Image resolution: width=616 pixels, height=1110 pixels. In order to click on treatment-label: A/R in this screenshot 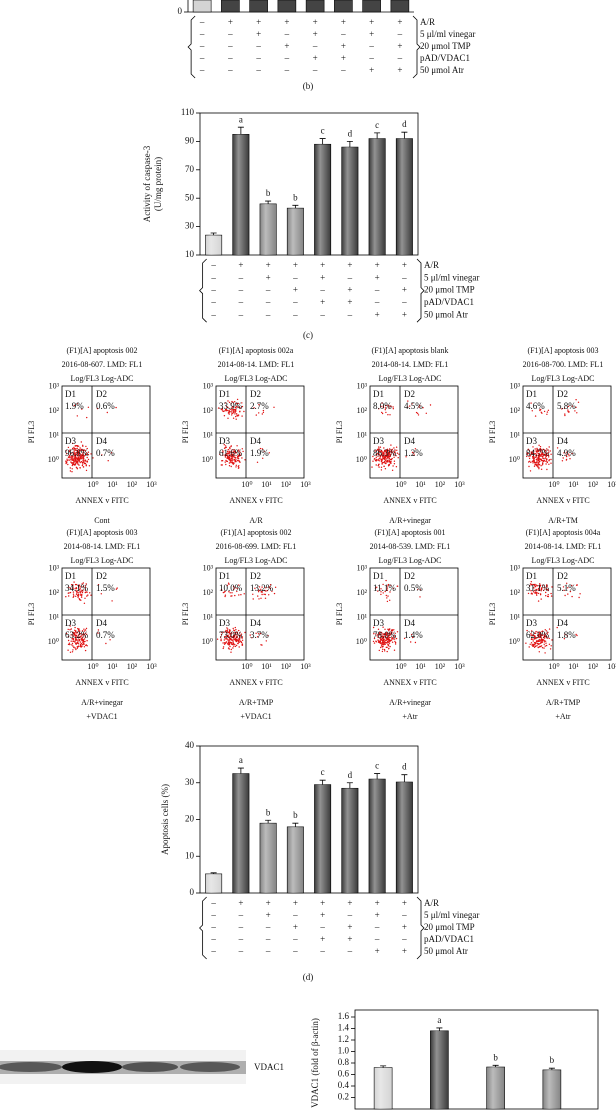, I will do `click(431, 265)`.